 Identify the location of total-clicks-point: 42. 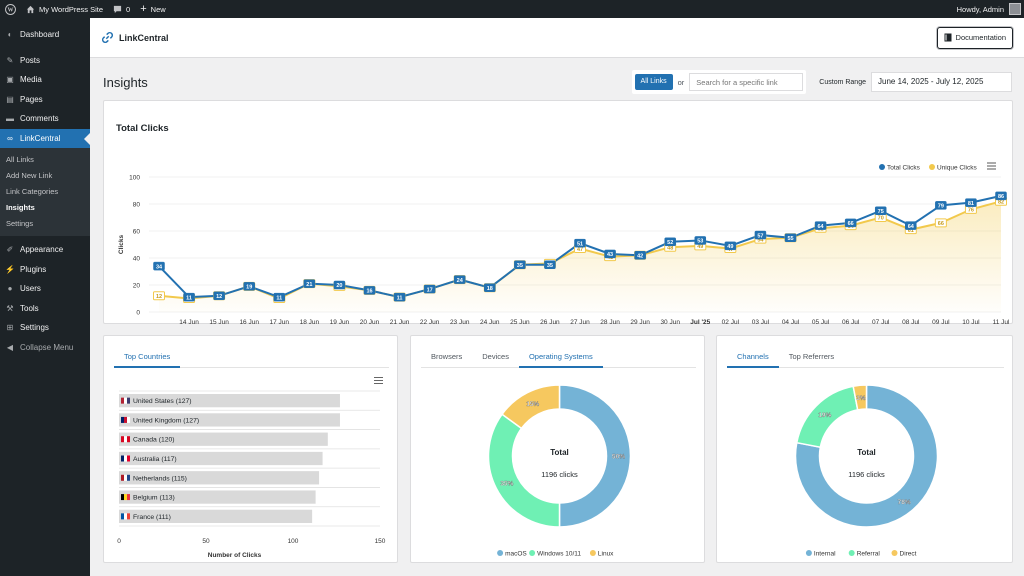
(640, 255).